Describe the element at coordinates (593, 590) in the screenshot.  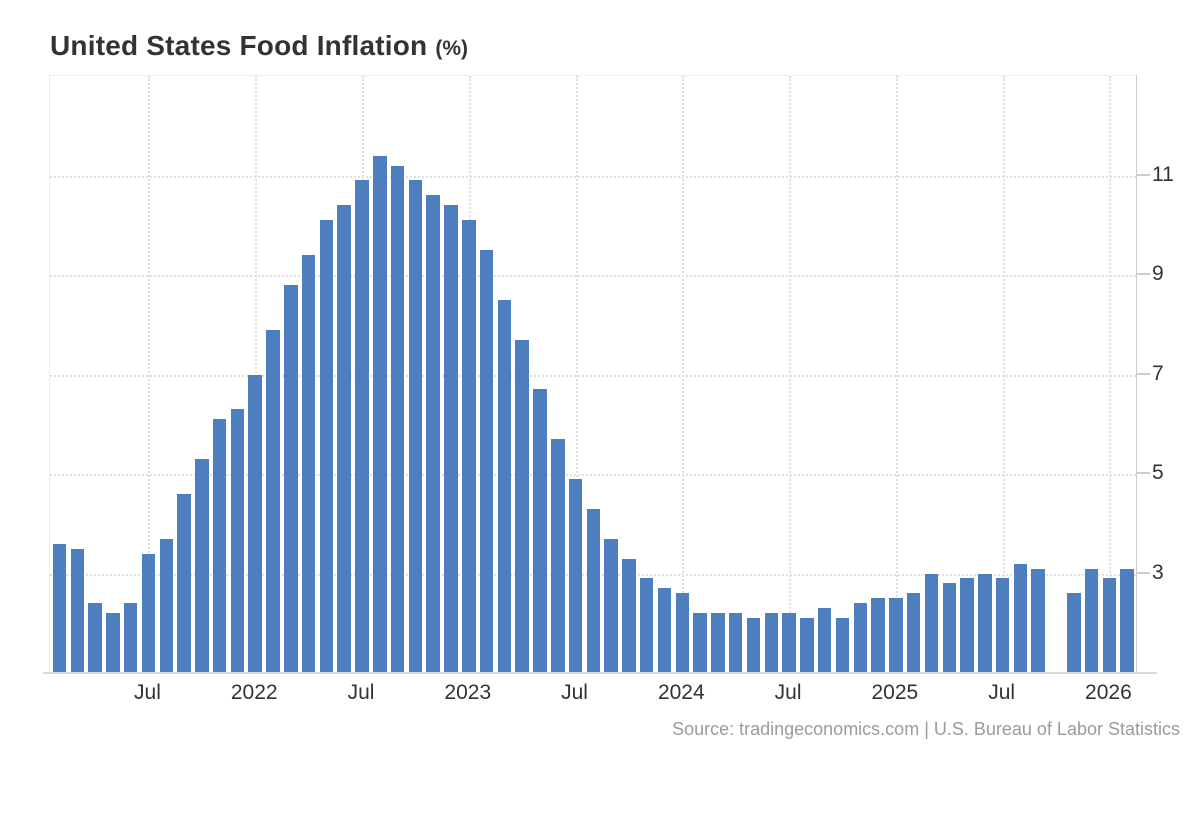
I see `bar-aug-2023` at that location.